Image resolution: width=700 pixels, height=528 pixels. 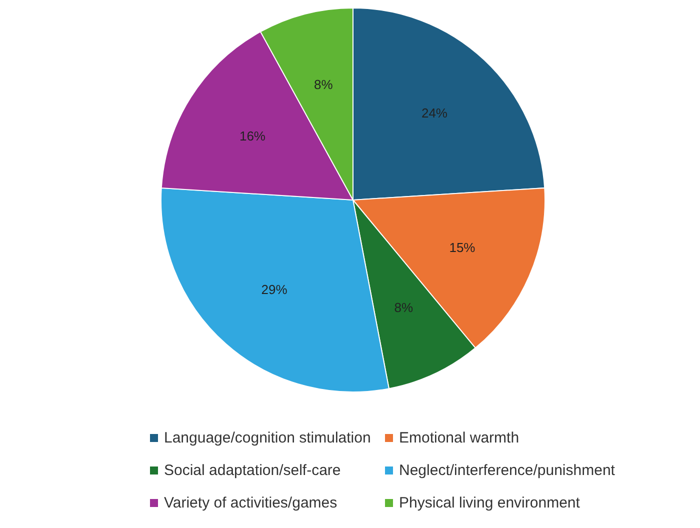 What do you see at coordinates (252, 136) in the screenshot?
I see `data-label: 16%` at bounding box center [252, 136].